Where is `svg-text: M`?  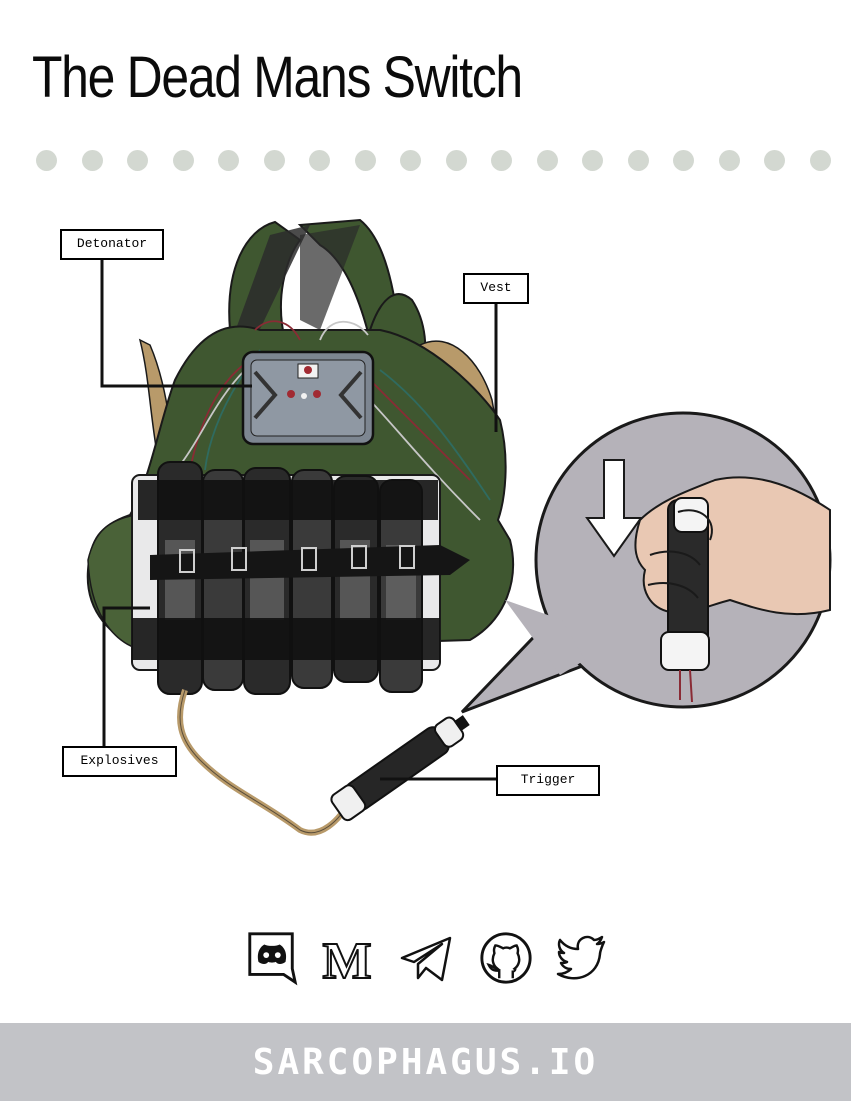 svg-text: M is located at coordinates (346, 959).